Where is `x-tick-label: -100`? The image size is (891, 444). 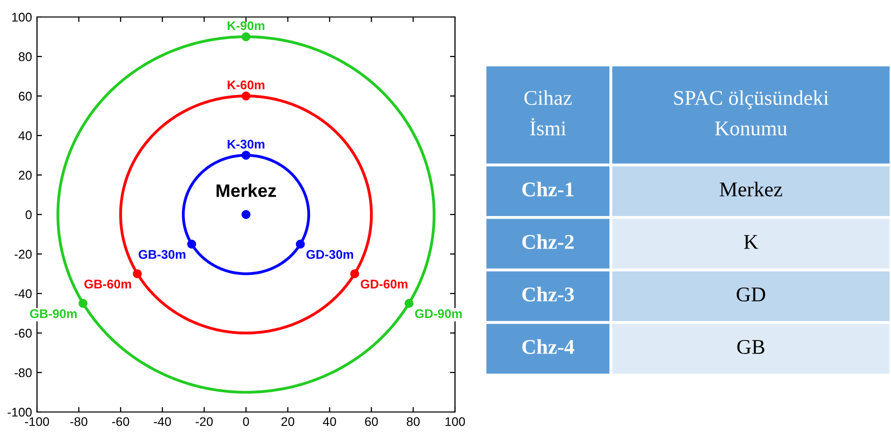 x-tick-label: -100 is located at coordinates (37, 421).